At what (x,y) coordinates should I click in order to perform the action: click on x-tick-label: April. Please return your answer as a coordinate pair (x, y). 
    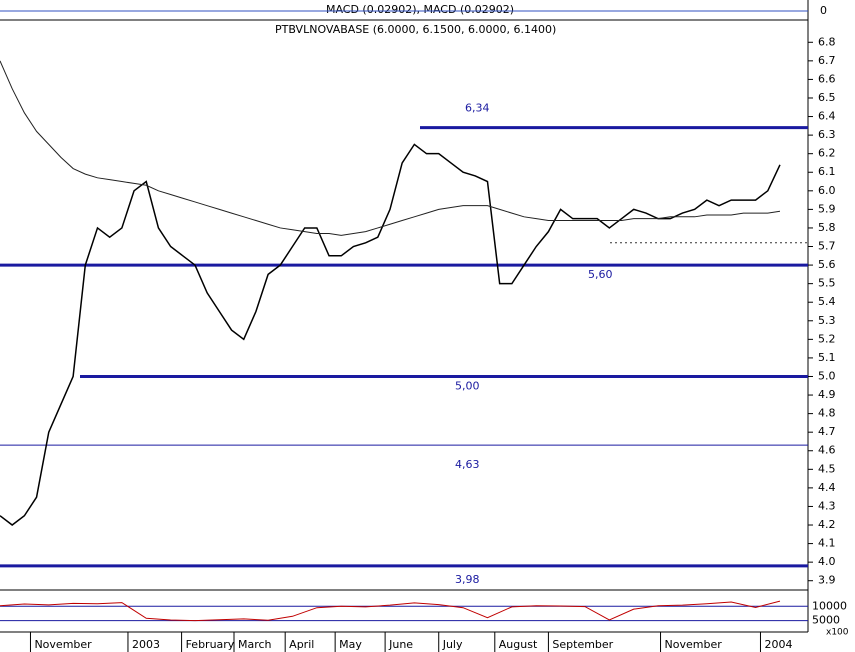
    Looking at the image, I should click on (301, 644).